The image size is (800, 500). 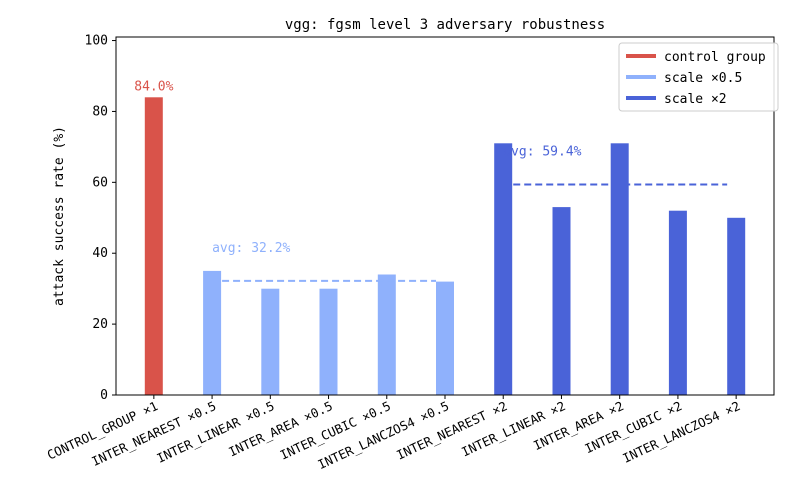 What do you see at coordinates (59, 216) in the screenshot?
I see `y-axis-label: attack success rate (%)` at bounding box center [59, 216].